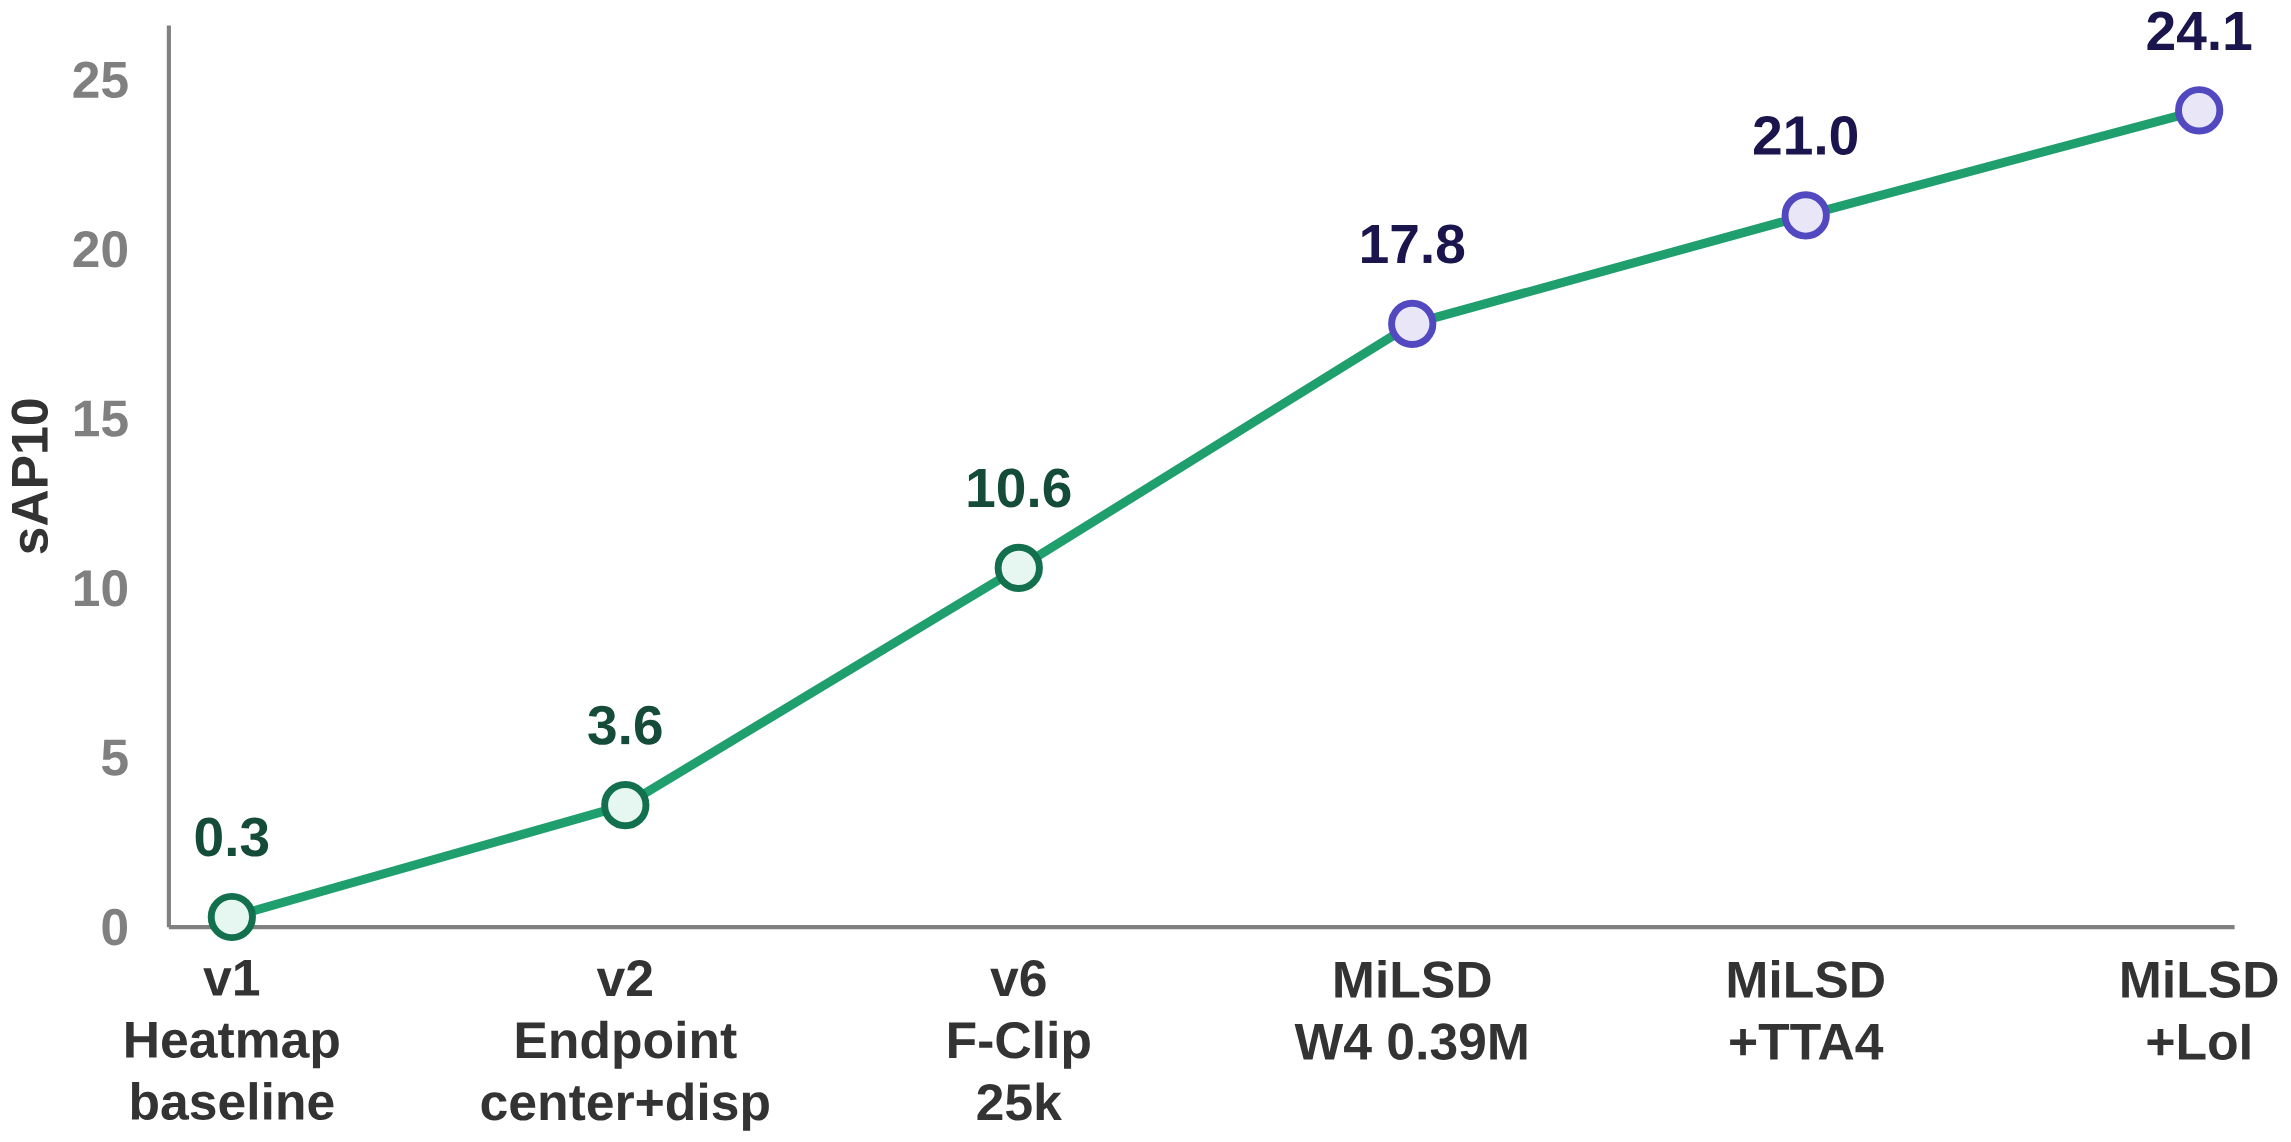  I want to click on y-axis-title: sAP10, so click(30, 476).